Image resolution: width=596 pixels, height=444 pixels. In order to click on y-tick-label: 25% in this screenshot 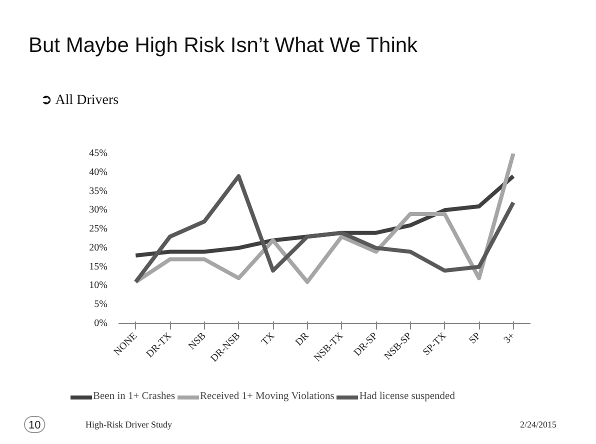, I will do `click(98, 229)`.